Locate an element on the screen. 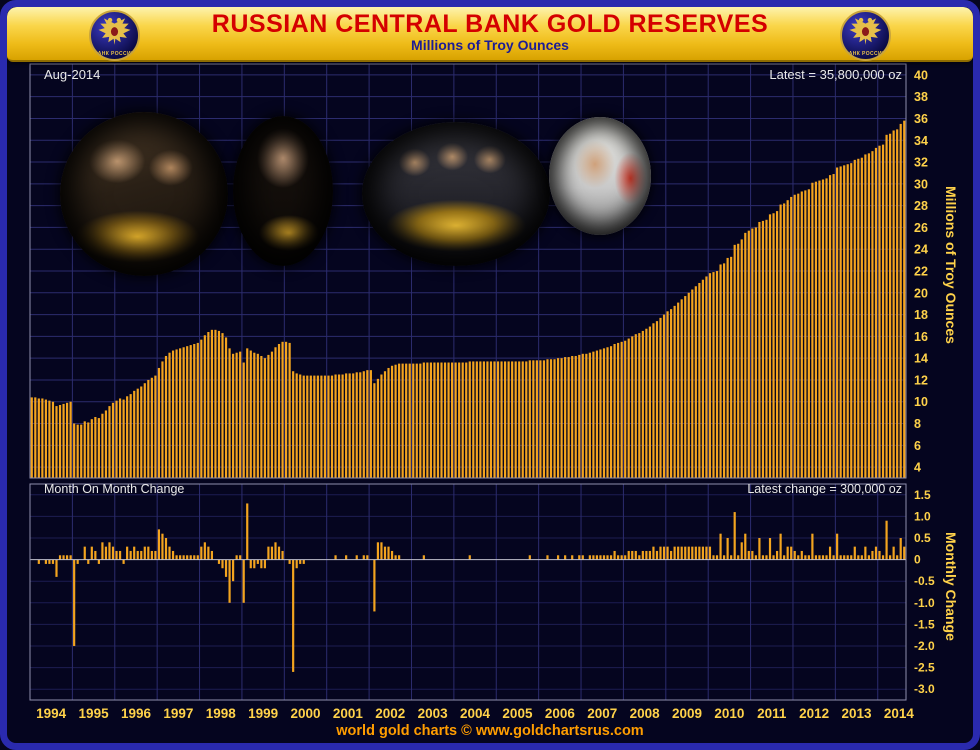  svg-text: 2002 is located at coordinates (390, 713).